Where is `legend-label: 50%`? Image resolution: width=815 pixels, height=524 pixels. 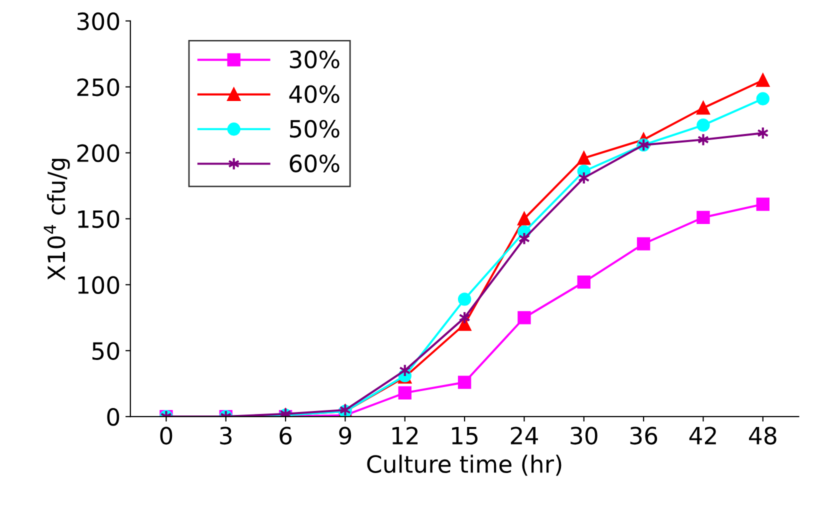
legend-label: 50% is located at coordinates (315, 129).